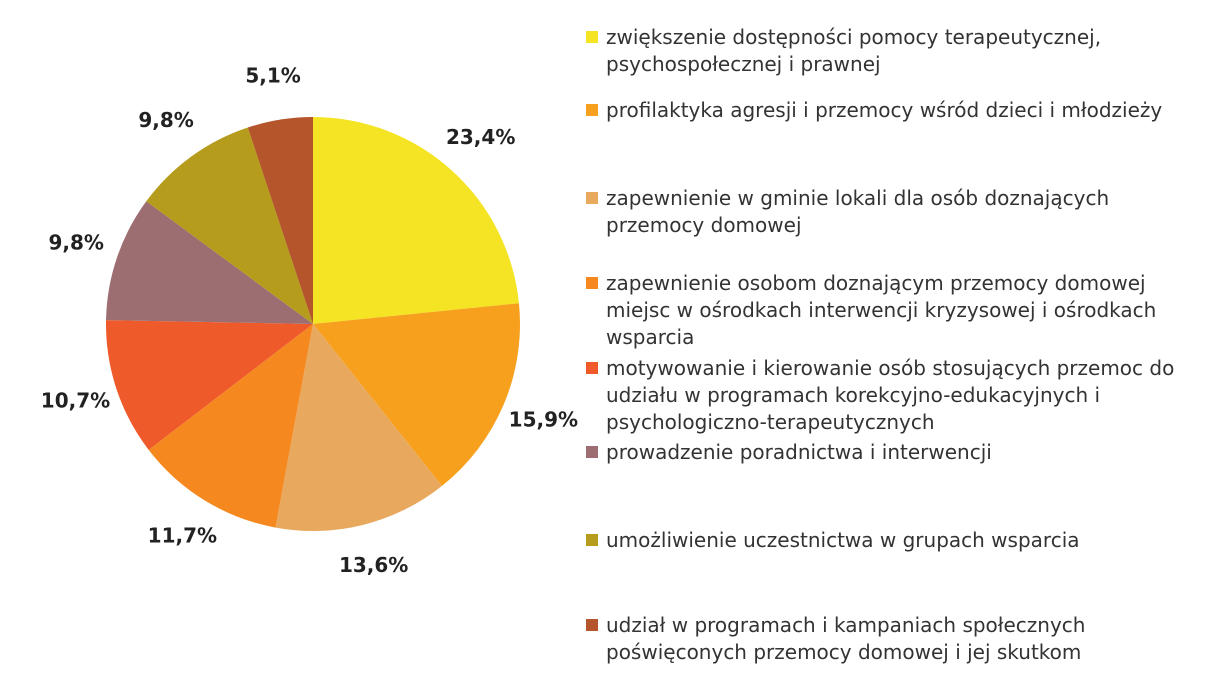 The width and height of the screenshot is (1212, 692). I want to click on data-label: 13,6%, so click(373, 565).